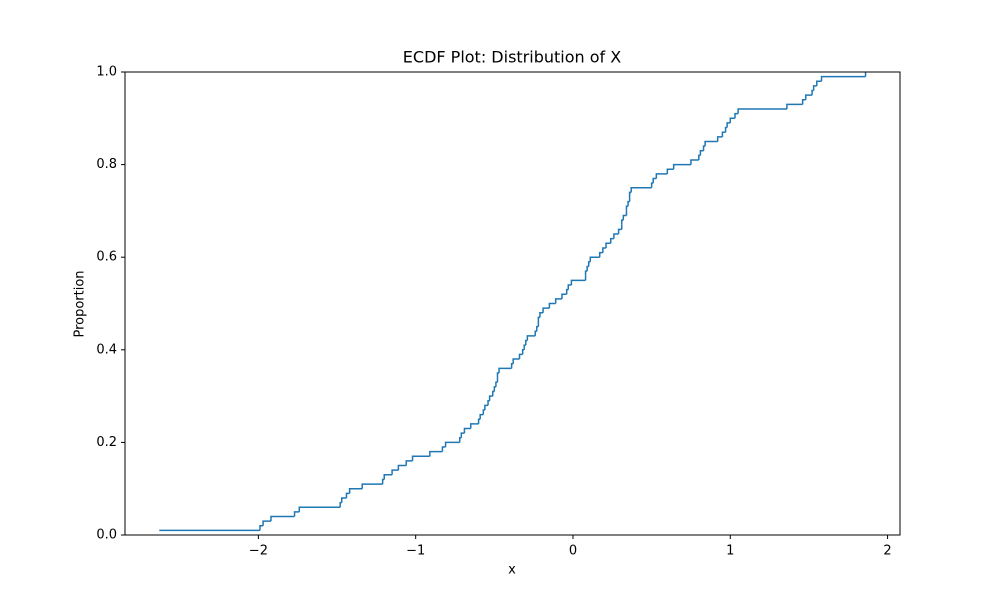  Describe the element at coordinates (106, 349) in the screenshot. I see `y-tick-label: 0.4` at that location.